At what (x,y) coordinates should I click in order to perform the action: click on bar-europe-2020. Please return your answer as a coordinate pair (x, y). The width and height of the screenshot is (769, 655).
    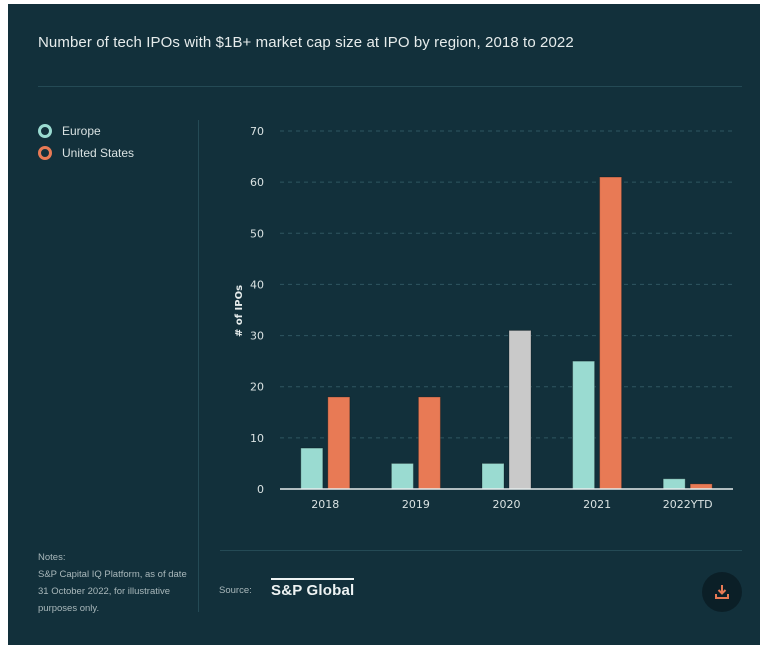
    Looking at the image, I should click on (493, 476).